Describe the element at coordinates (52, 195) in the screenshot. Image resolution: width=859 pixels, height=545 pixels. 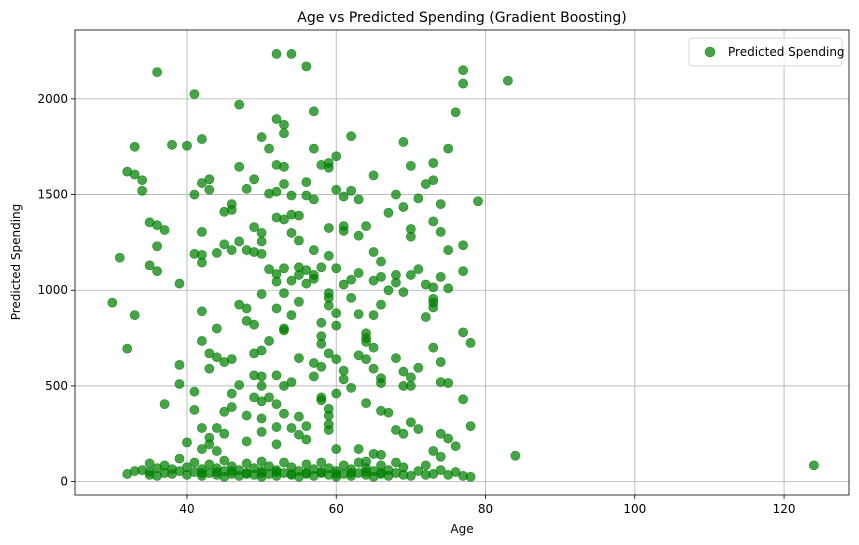
I see `y-tick-label: 1500` at that location.